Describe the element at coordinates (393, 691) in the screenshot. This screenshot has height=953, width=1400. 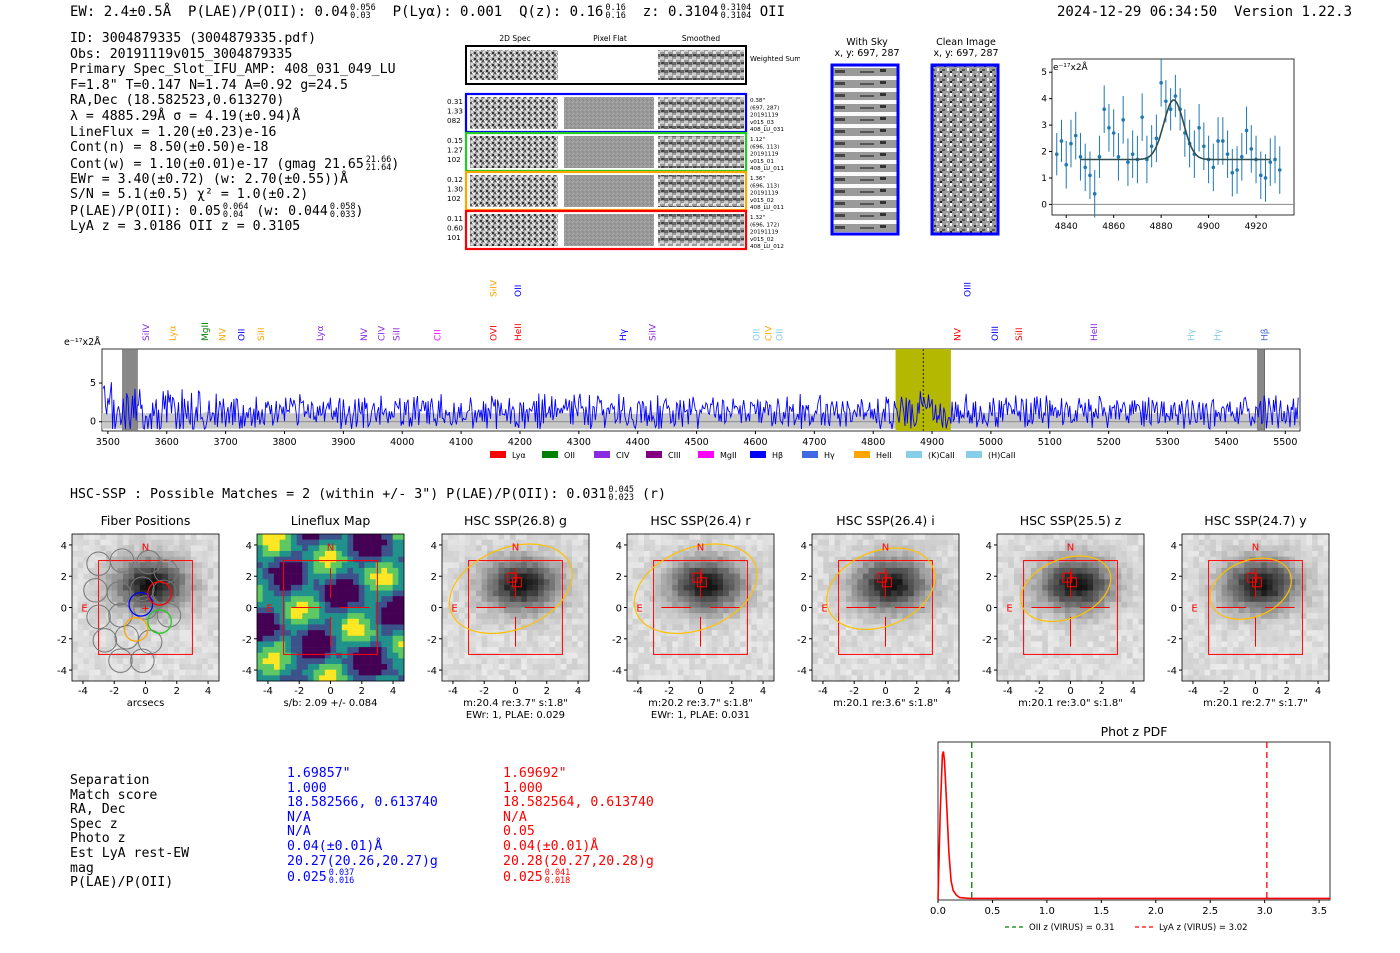
I see `cutout-xtick-label: 4` at that location.